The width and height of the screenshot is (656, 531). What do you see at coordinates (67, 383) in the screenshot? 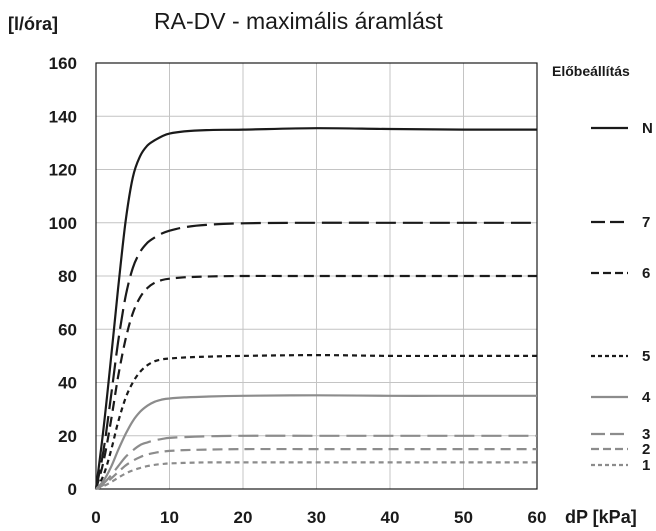
I see `y-tick-label: 40` at bounding box center [67, 383].